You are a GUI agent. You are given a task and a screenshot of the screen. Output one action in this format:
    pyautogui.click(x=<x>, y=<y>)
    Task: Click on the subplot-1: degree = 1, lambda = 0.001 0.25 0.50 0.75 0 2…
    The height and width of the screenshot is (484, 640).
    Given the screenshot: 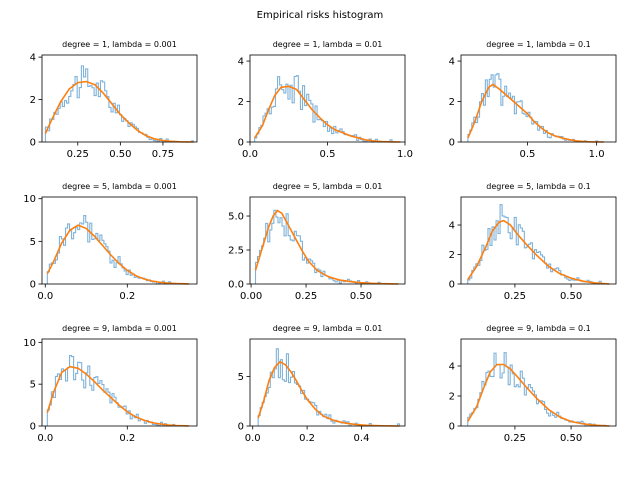 What is the action you would take?
    pyautogui.click(x=114, y=100)
    